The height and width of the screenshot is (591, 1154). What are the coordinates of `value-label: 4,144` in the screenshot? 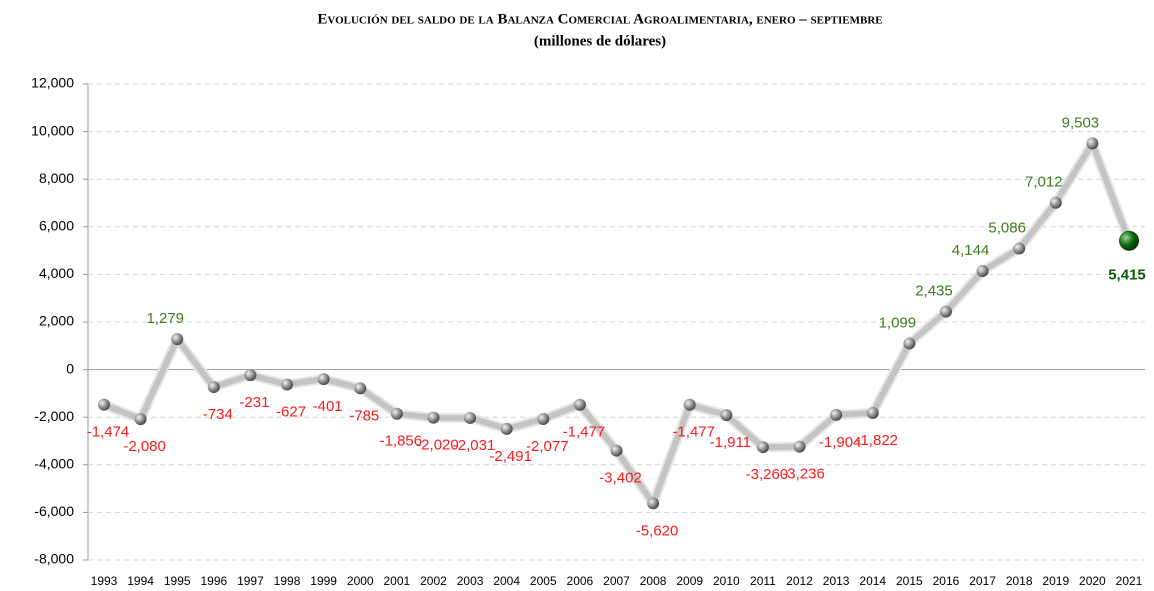 It's located at (971, 250).